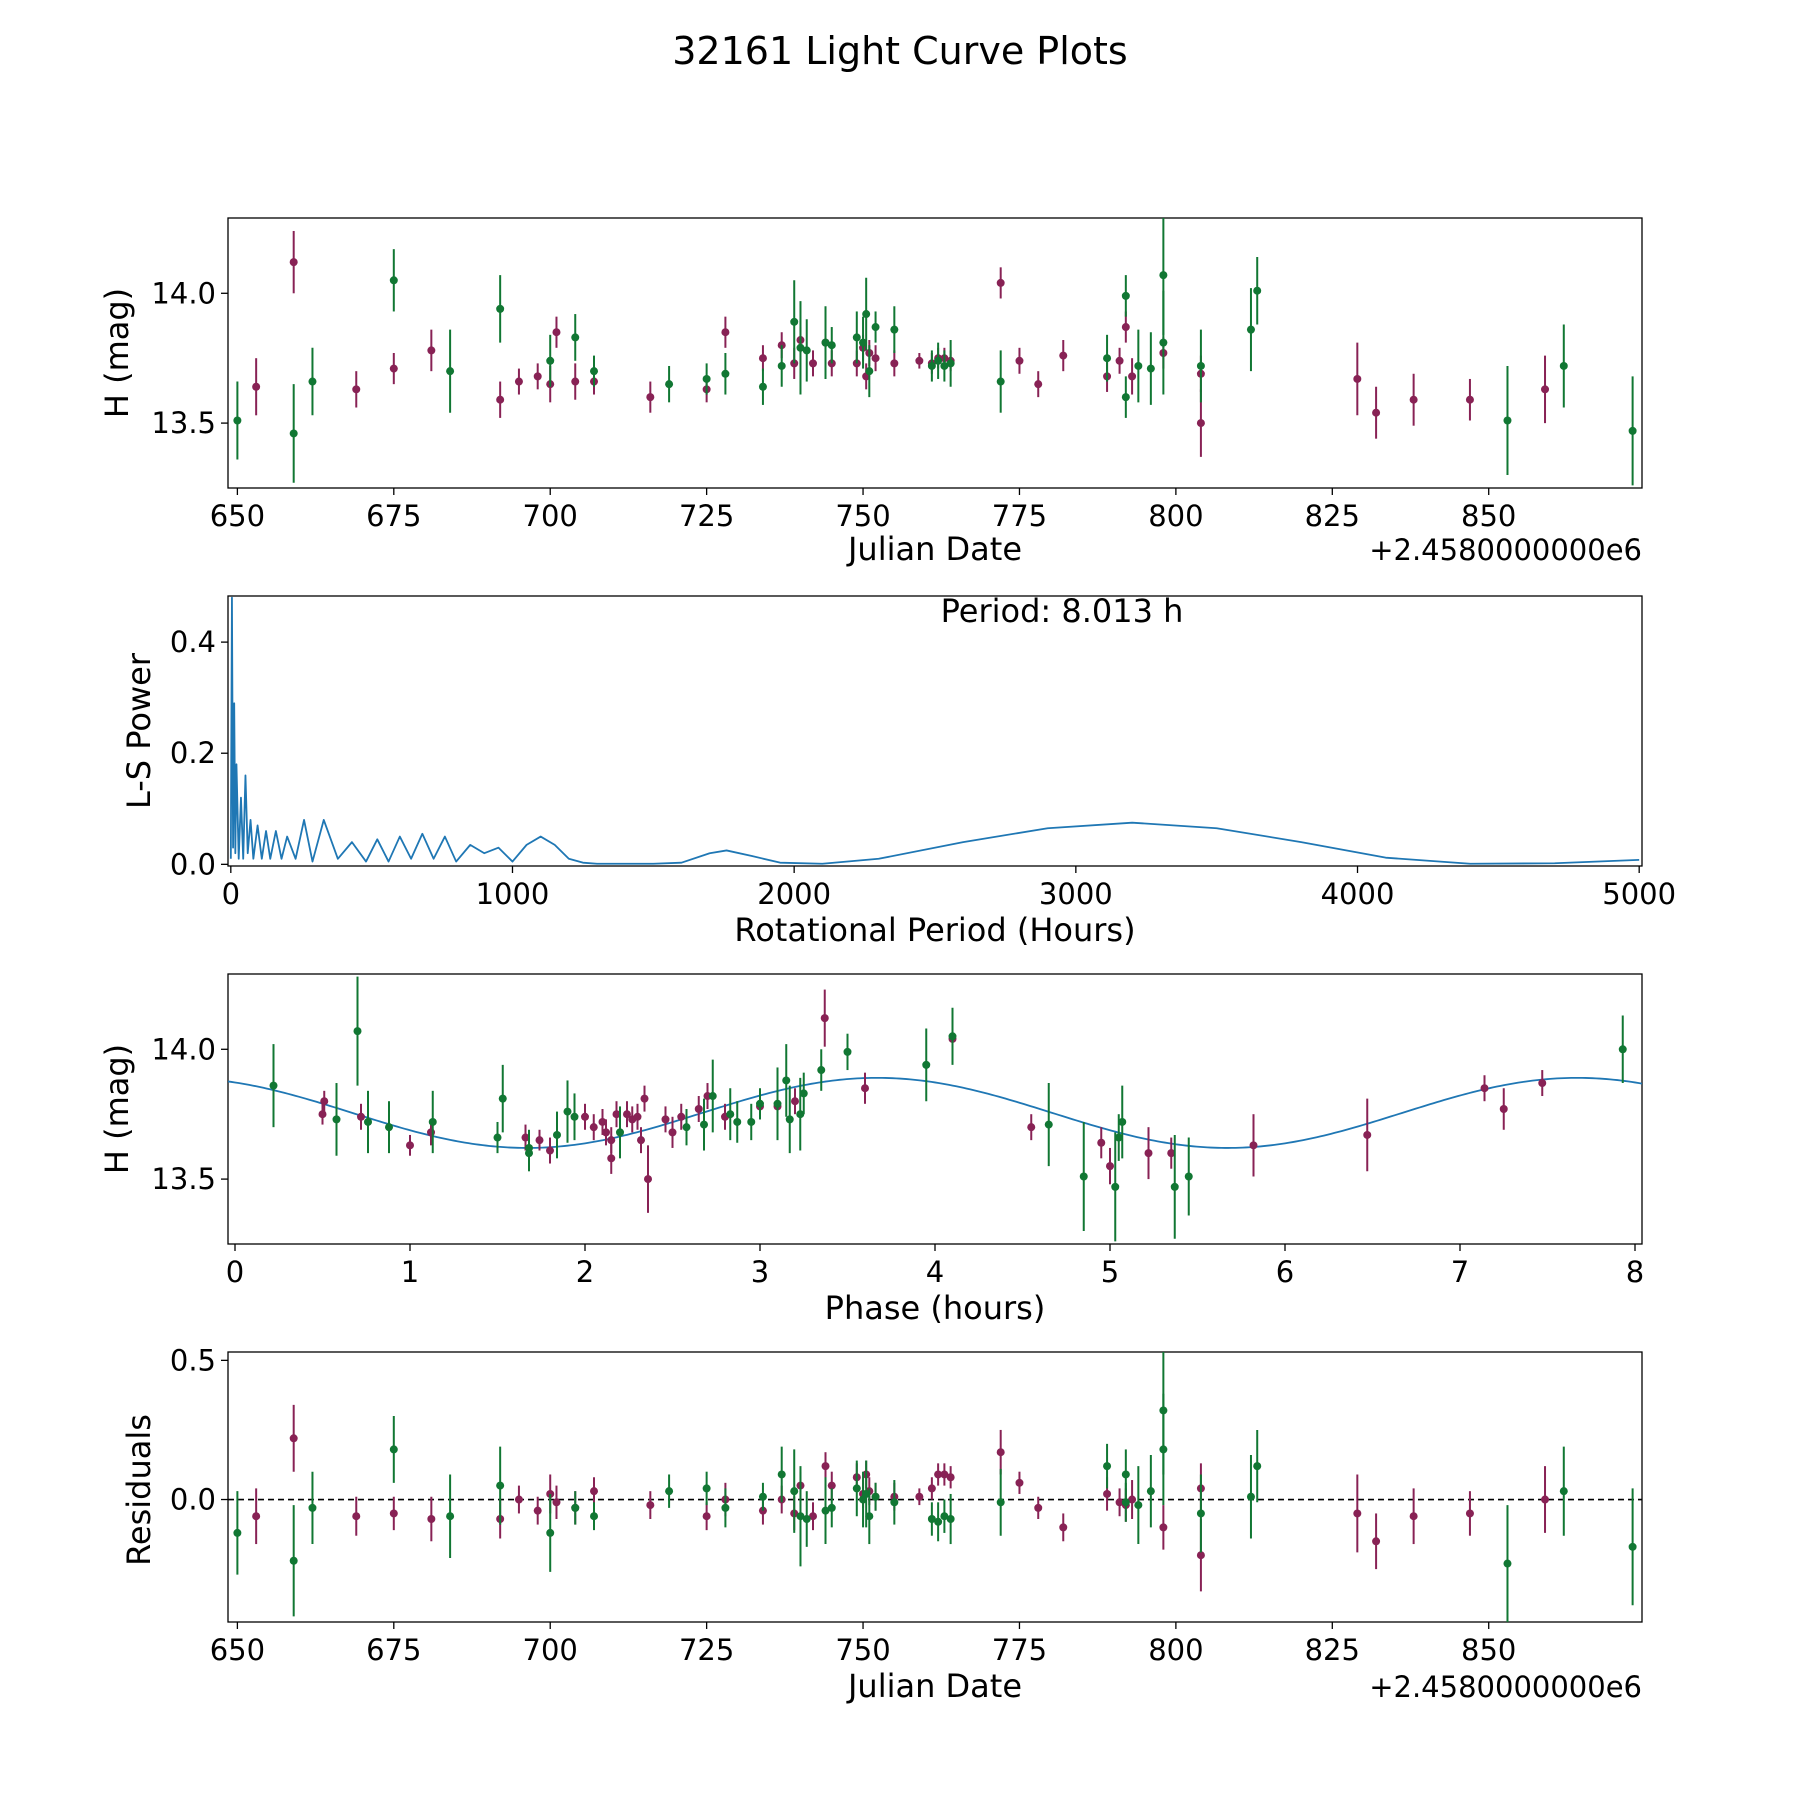 The width and height of the screenshot is (1800, 1800). What do you see at coordinates (1175, 1650) in the screenshot?
I see `p4-xtick-label: 800` at bounding box center [1175, 1650].